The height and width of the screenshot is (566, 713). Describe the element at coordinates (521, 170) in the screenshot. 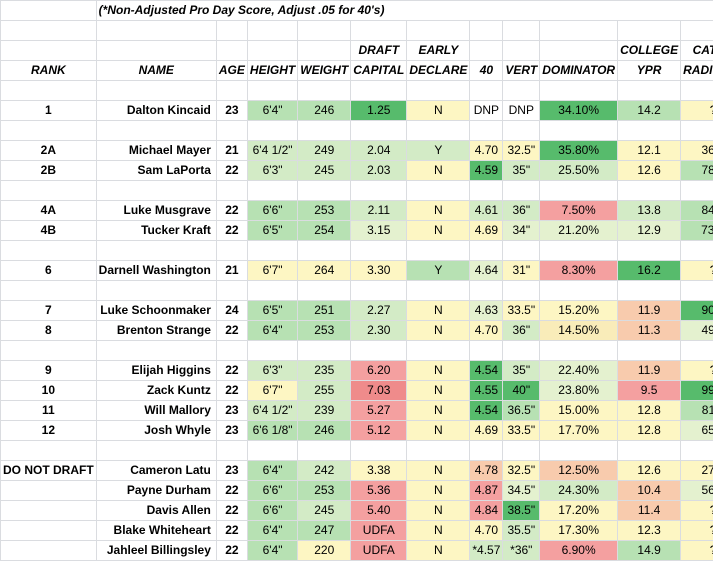

I see `cell-vert: 35"` at that location.